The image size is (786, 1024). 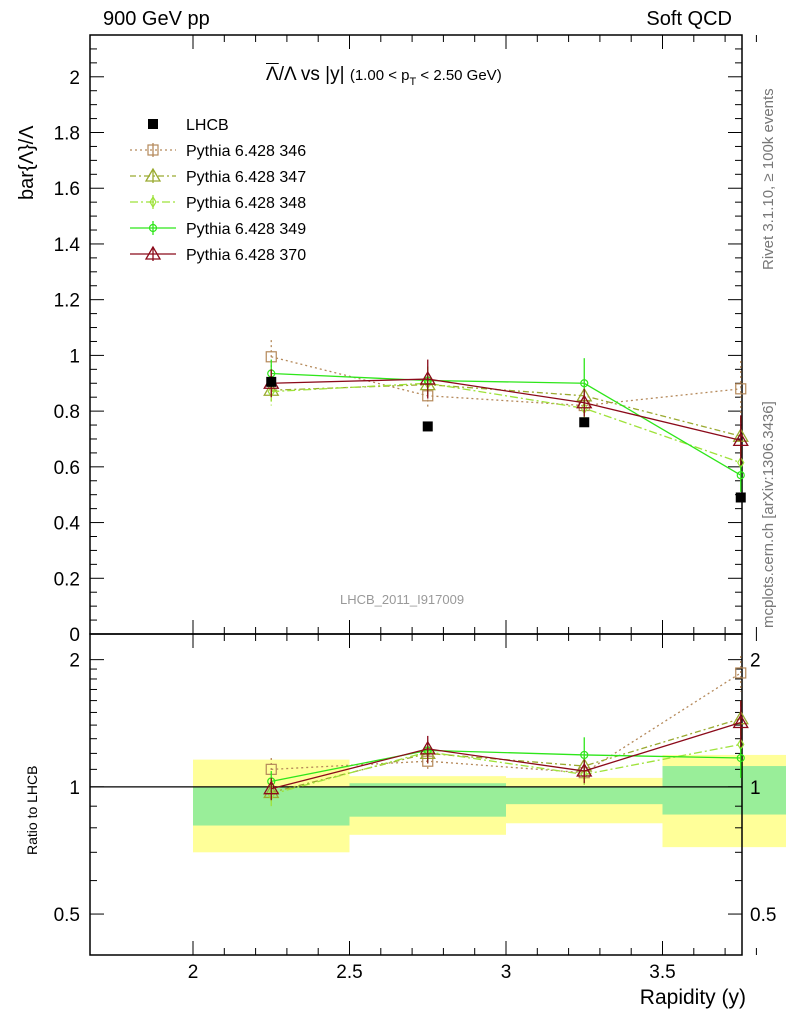 What do you see at coordinates (413, 81) in the screenshot?
I see `title-range-sub: T` at bounding box center [413, 81].